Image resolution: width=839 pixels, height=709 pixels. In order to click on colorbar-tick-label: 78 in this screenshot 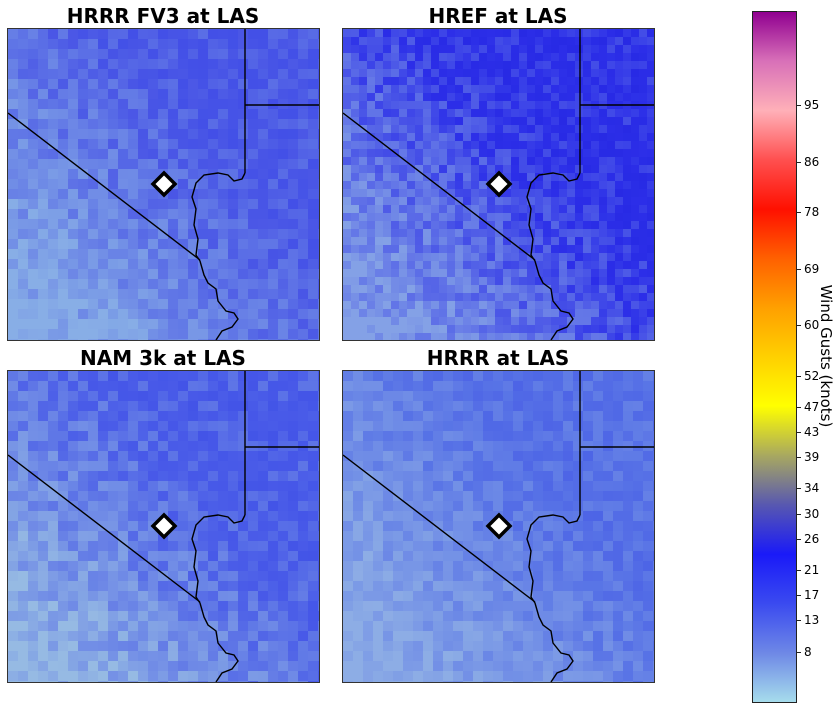, I will do `click(812, 212)`.